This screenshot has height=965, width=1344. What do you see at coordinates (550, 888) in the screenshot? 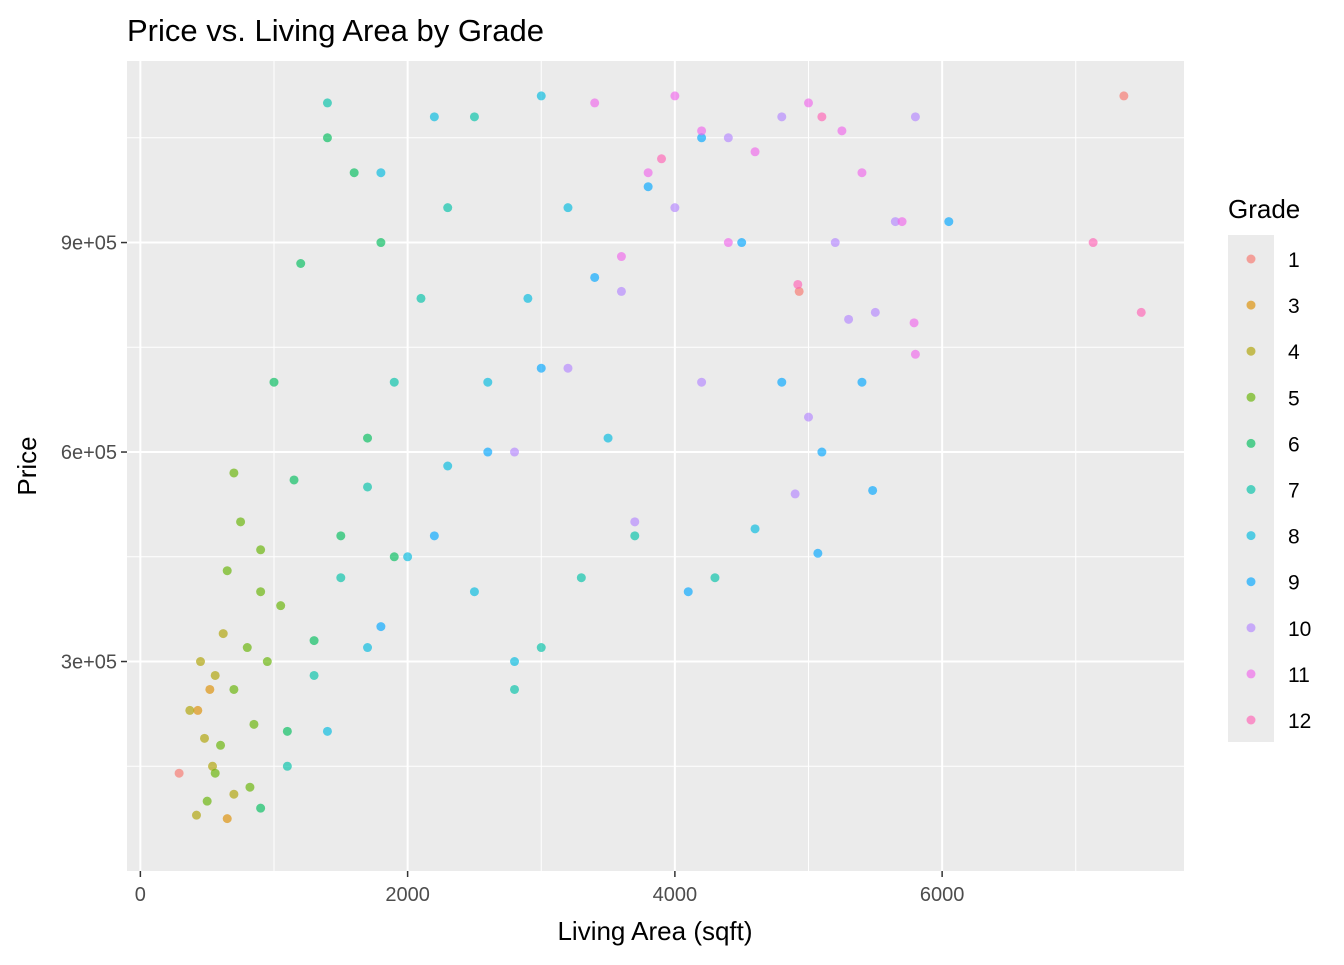
I see `x-axis: 0 2000 4000 6000` at bounding box center [550, 888].